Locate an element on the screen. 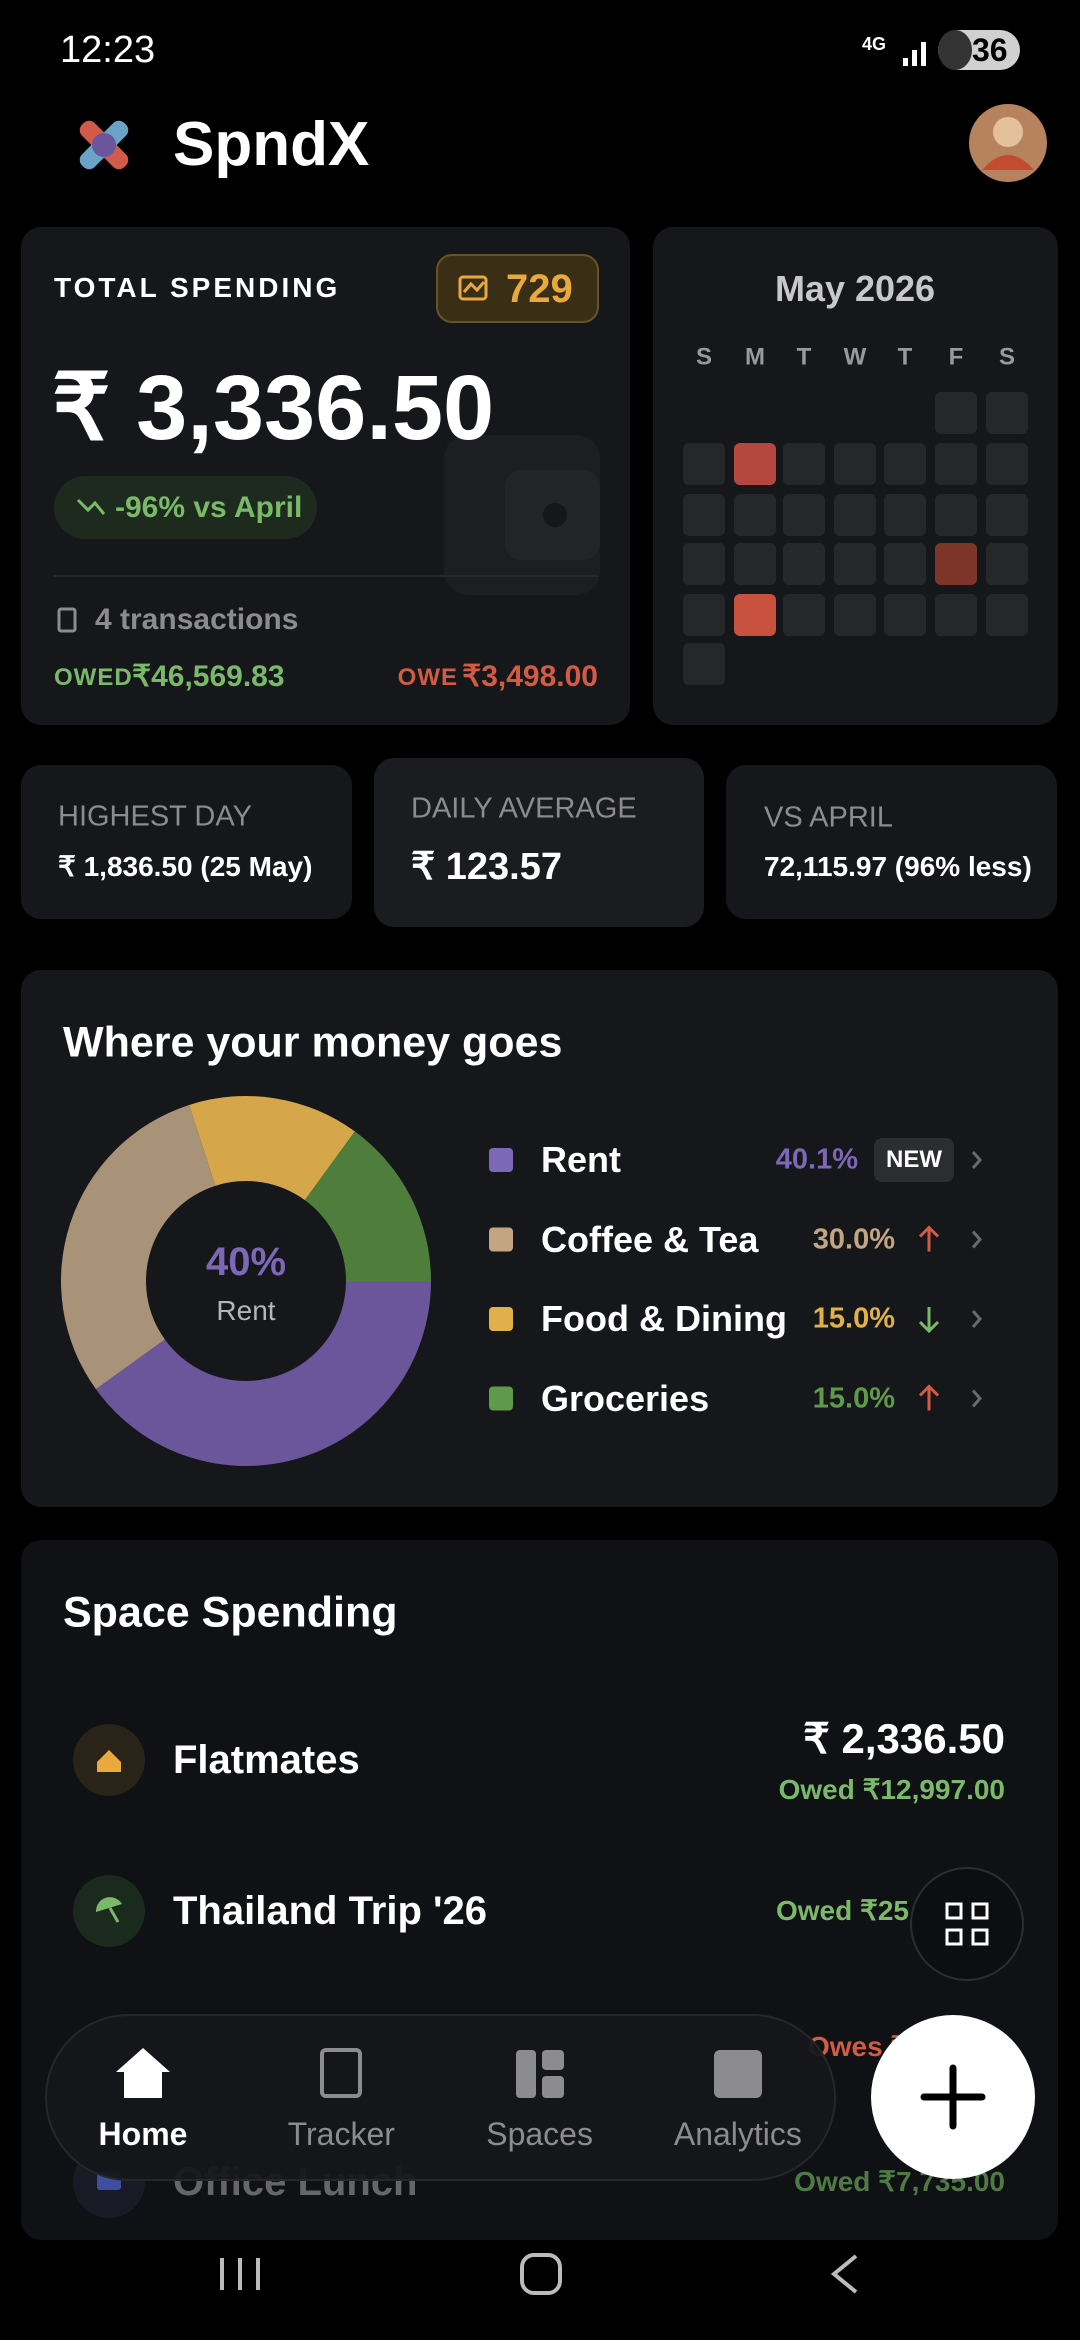 The height and width of the screenshot is (2340, 1080). owe-label: OWE is located at coordinates (427, 677).